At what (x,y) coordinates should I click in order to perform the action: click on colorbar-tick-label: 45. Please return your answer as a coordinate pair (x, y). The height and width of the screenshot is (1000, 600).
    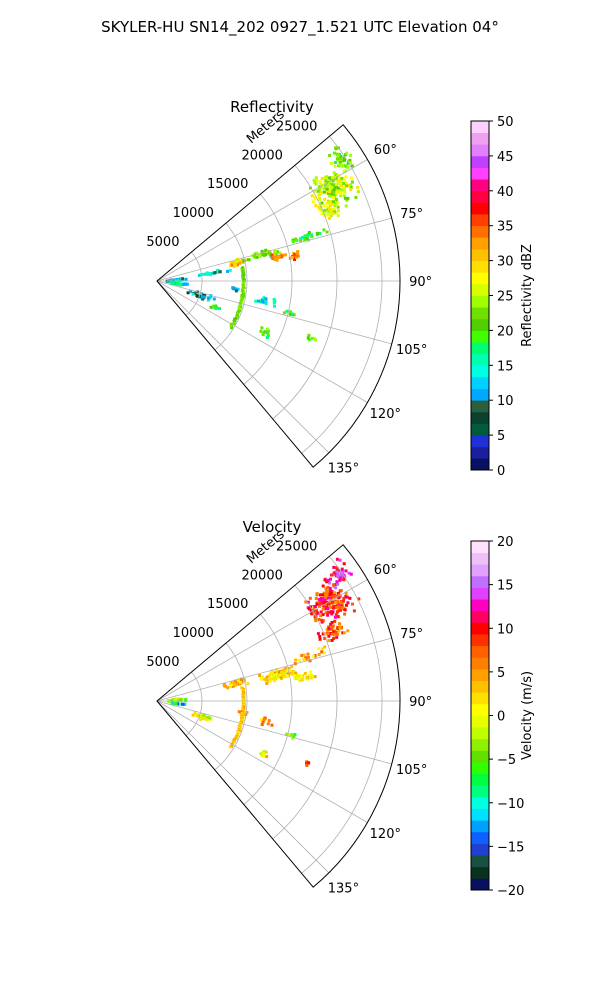
    Looking at the image, I should click on (505, 157).